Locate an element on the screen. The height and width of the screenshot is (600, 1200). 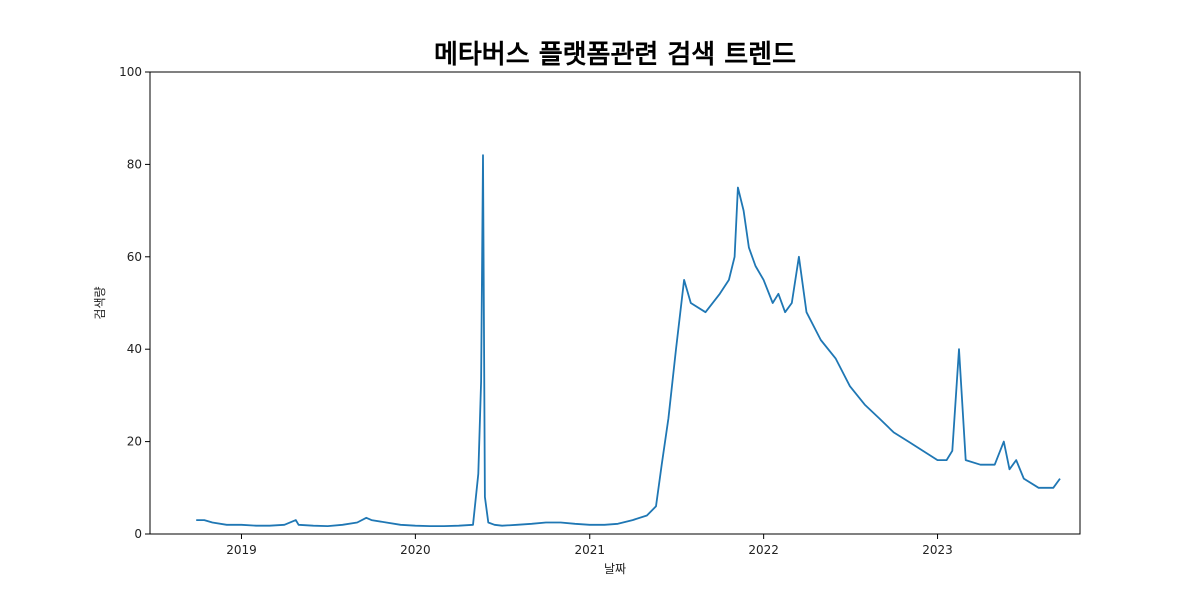
x-tick-label: 2023 is located at coordinates (937, 550).